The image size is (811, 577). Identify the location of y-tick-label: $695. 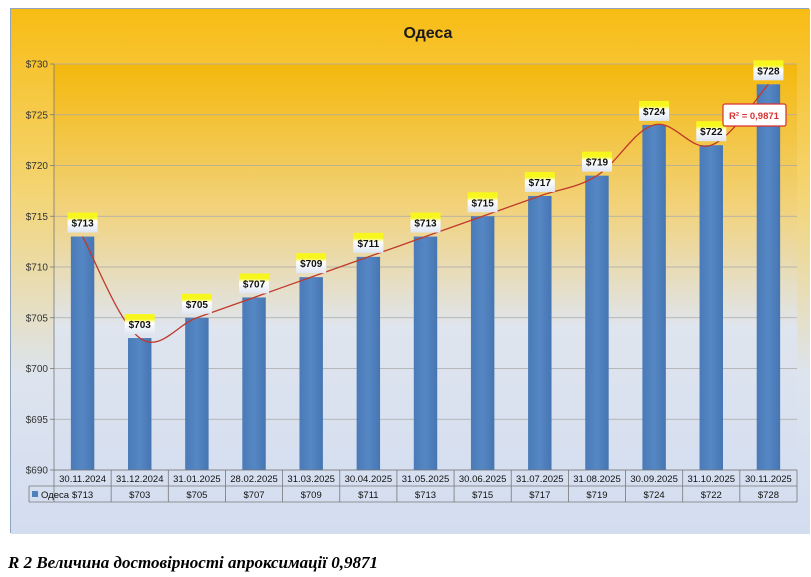
(37, 420).